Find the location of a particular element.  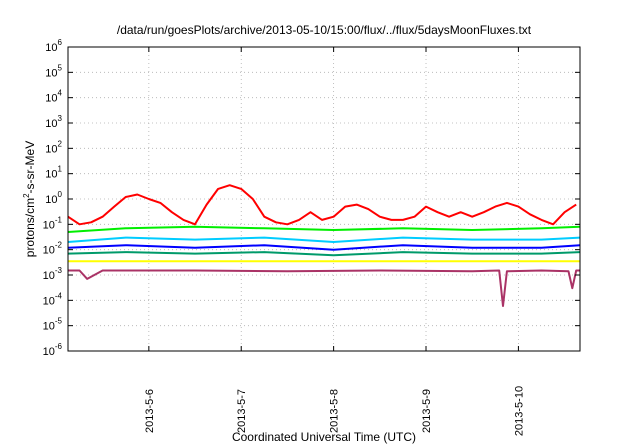

y-tick-label: 10⁻⁶ is located at coordinates (53, 350).